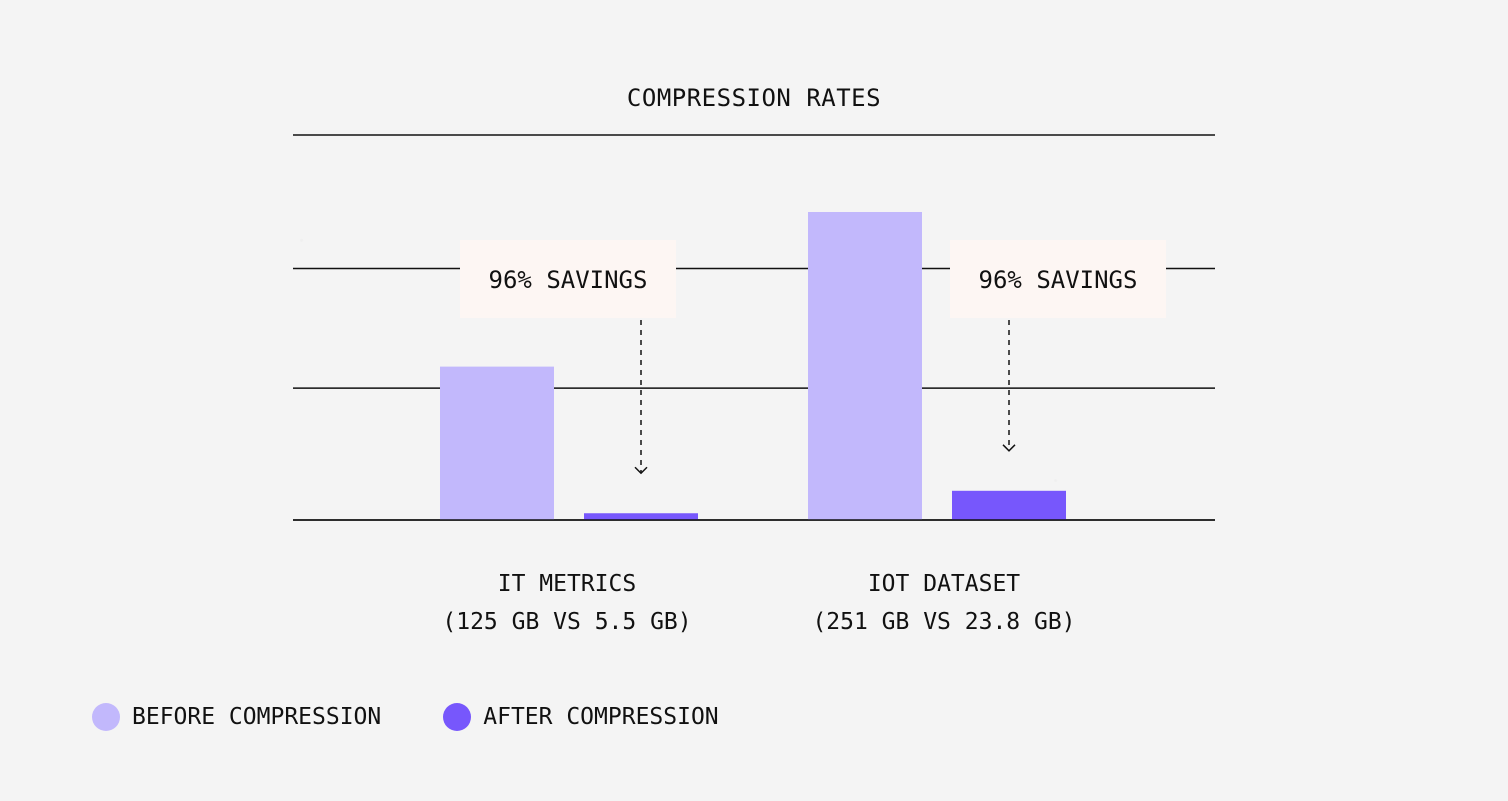  I want to click on savings-label-1: 96% SAVINGS, so click(1058, 280).